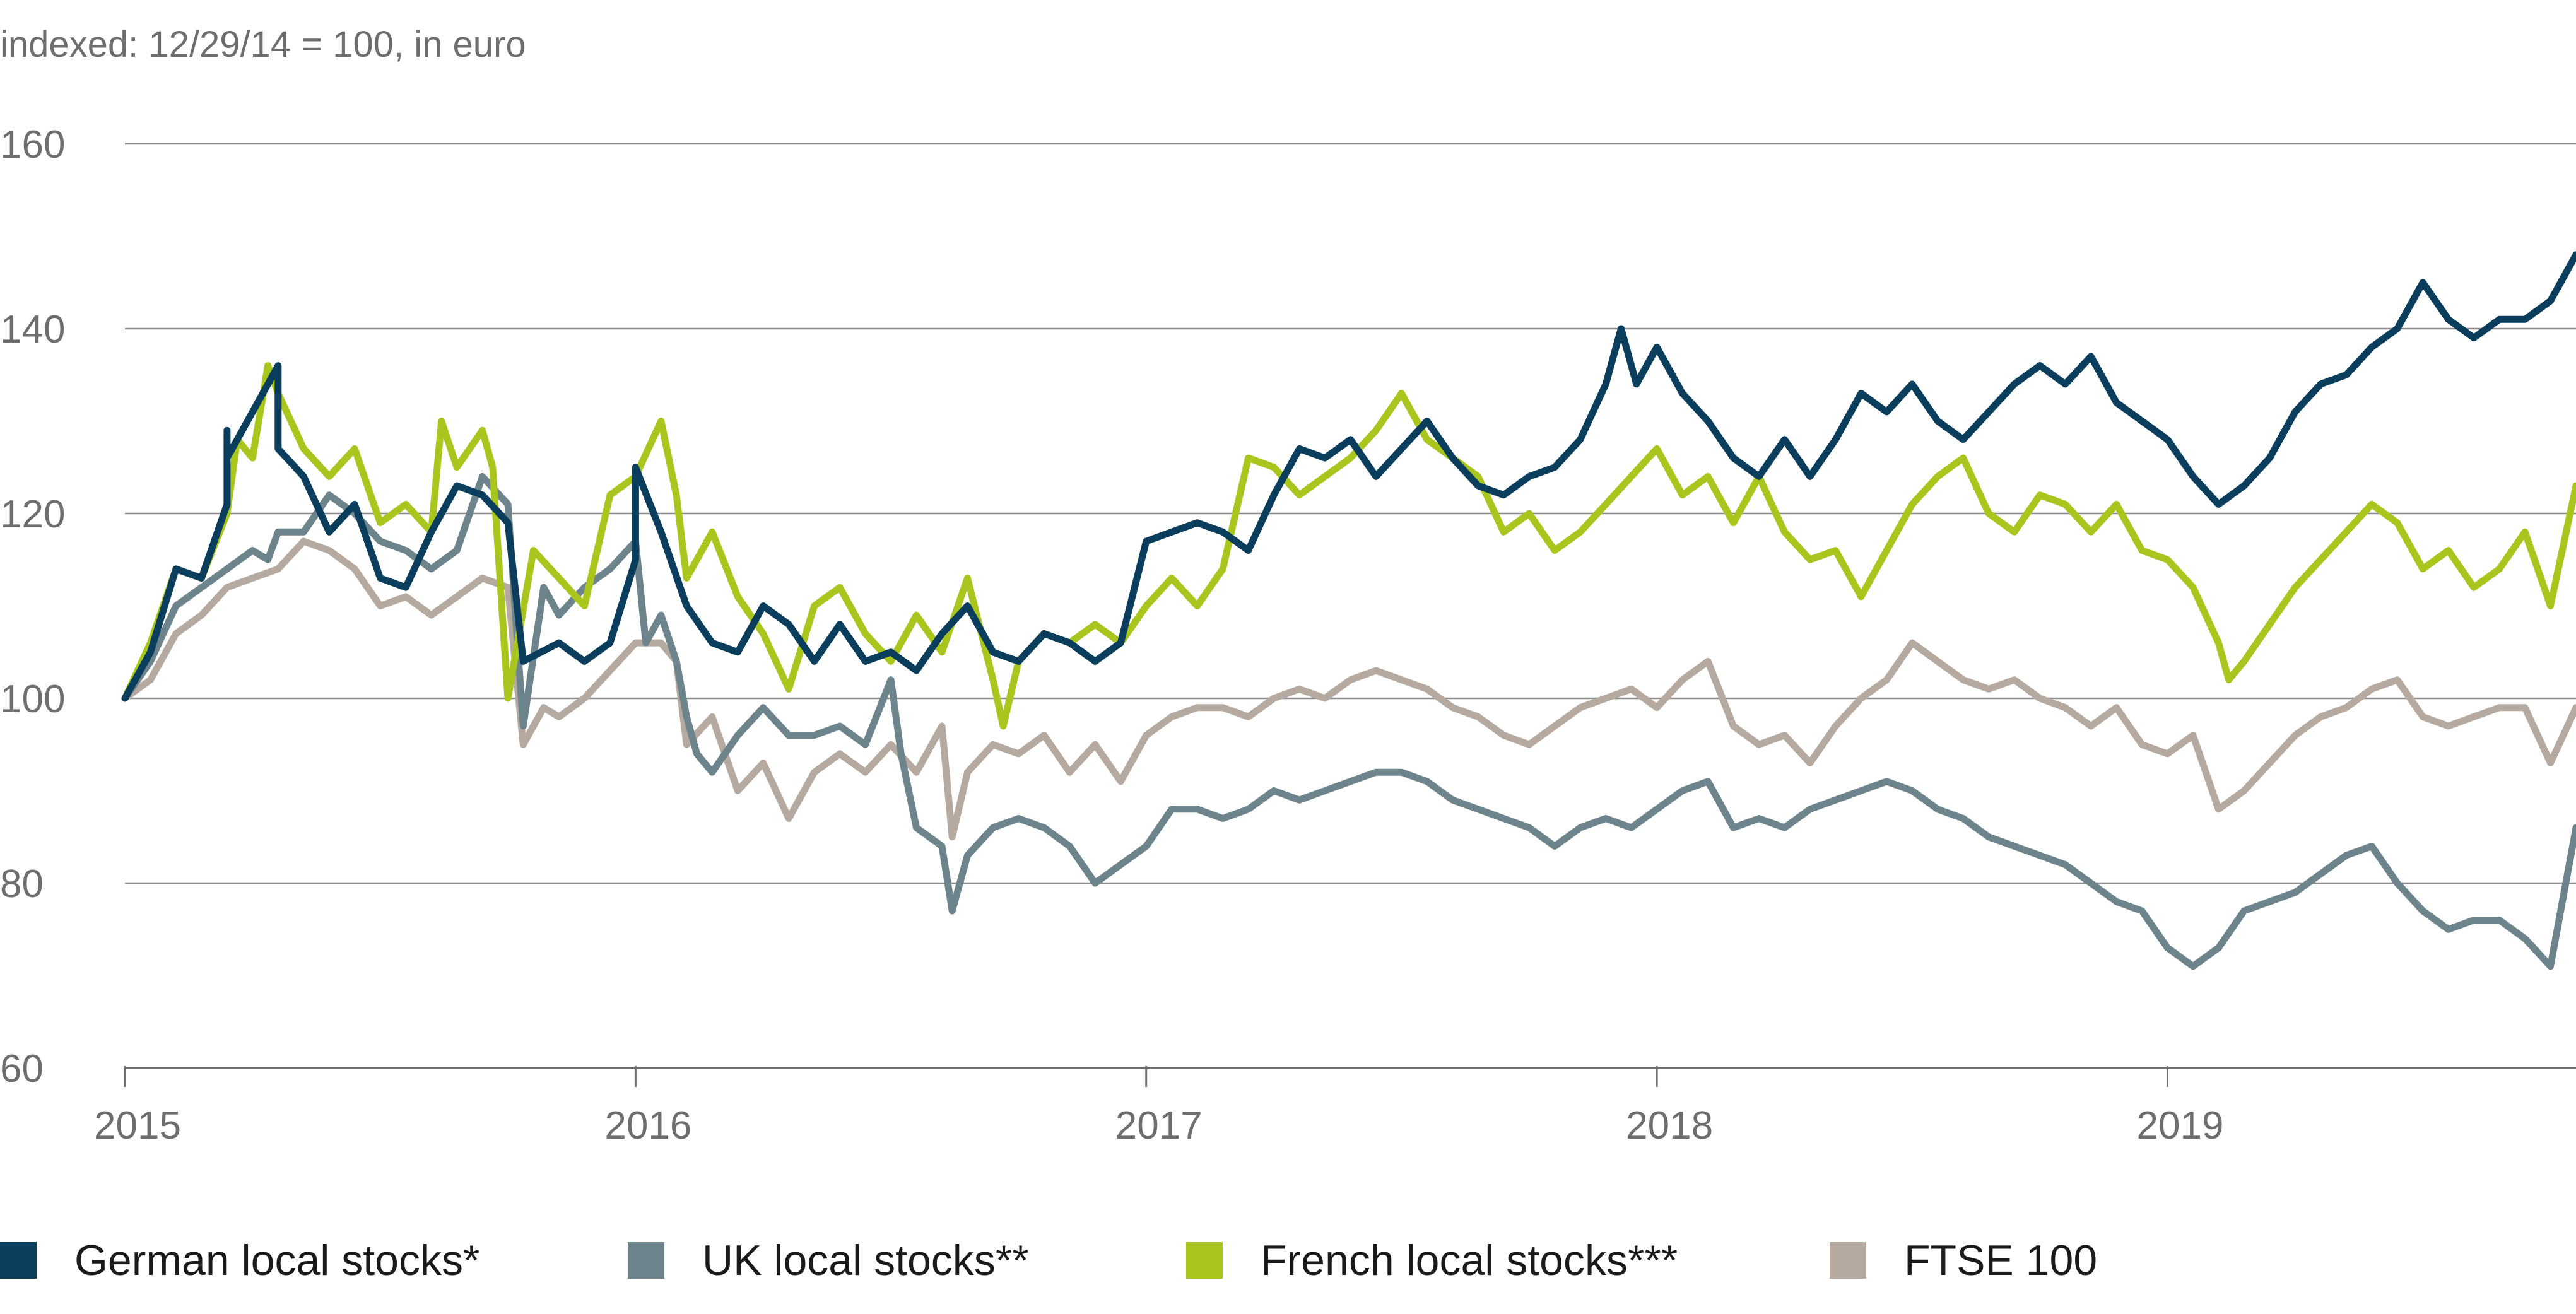  What do you see at coordinates (1469, 1260) in the screenshot?
I see `legend-label-3: French local stocks***` at bounding box center [1469, 1260].